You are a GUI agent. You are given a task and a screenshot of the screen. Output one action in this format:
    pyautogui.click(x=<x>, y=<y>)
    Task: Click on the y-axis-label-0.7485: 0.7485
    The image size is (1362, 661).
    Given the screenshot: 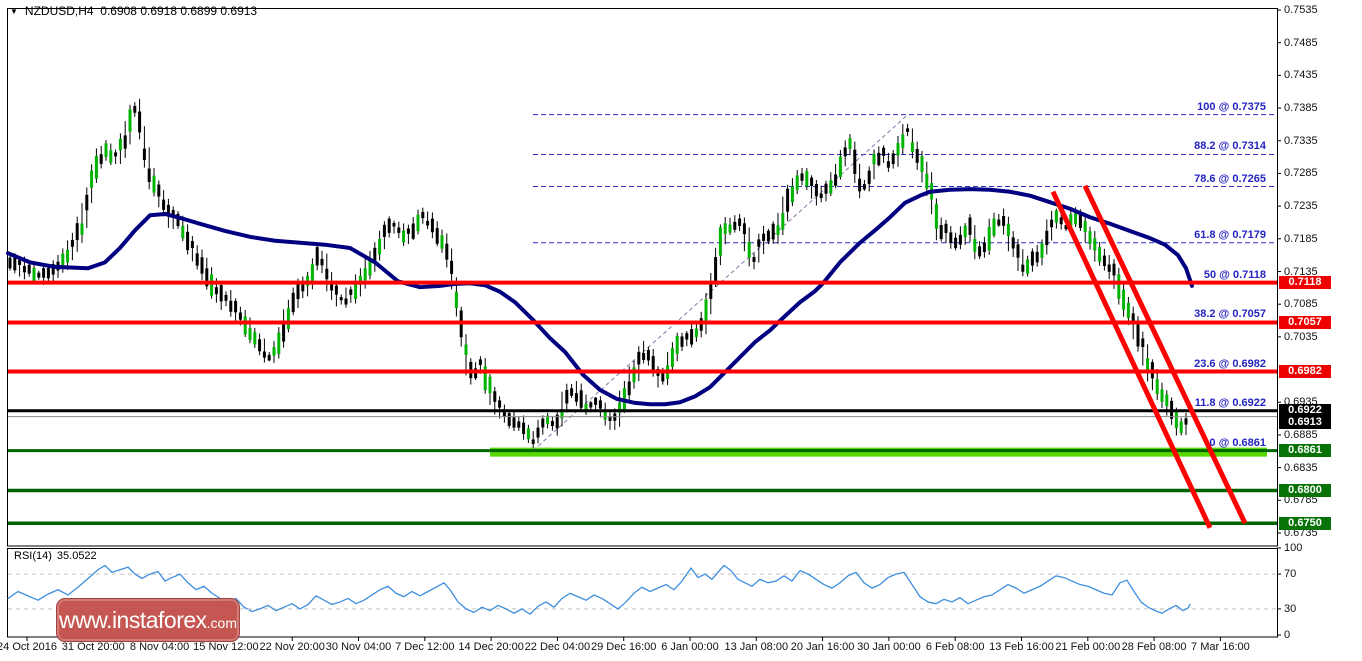 What is the action you would take?
    pyautogui.click(x=1301, y=42)
    